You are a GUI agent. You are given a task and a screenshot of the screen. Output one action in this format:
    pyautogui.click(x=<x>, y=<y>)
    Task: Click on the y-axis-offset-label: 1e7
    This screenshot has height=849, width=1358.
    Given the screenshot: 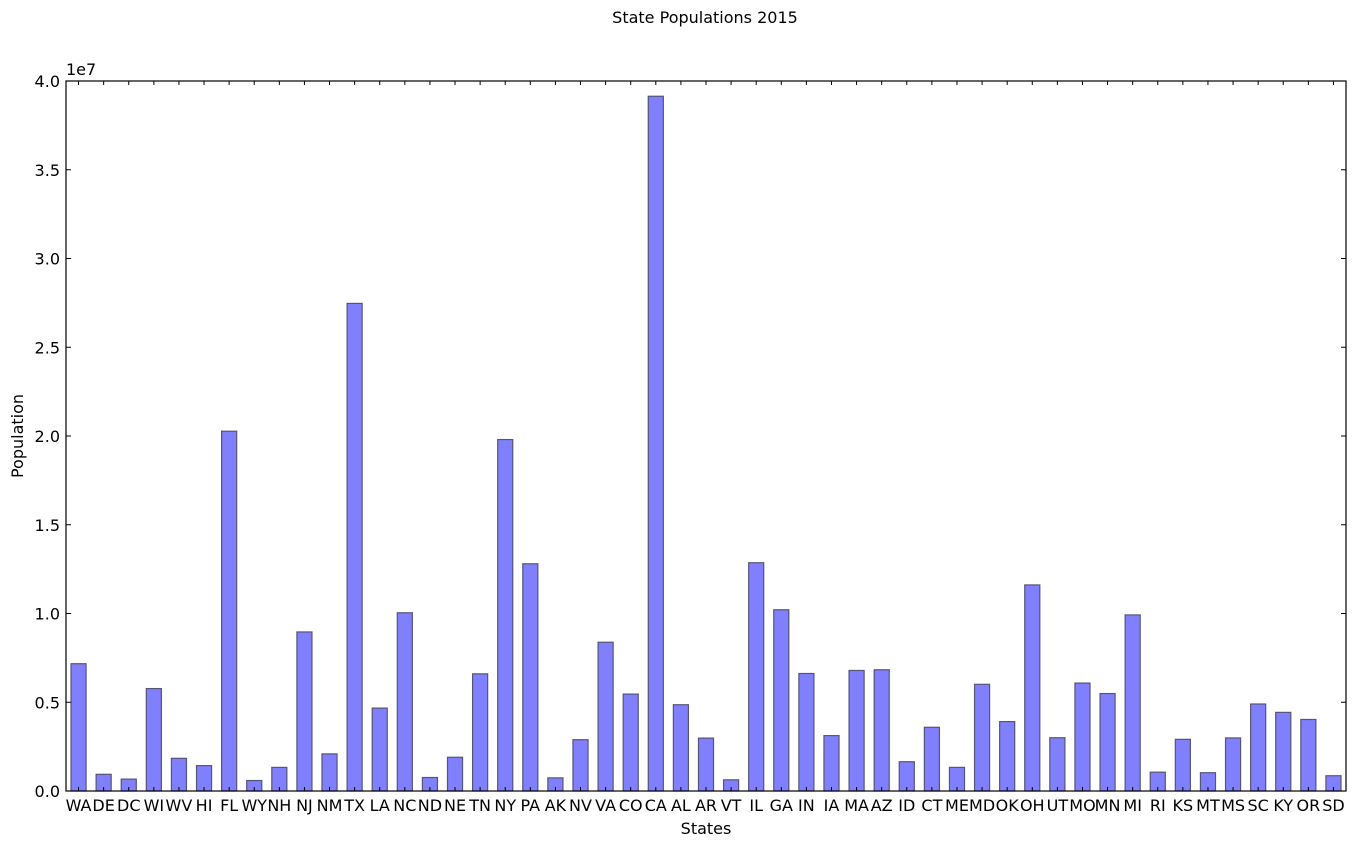 What is the action you would take?
    pyautogui.click(x=81, y=69)
    